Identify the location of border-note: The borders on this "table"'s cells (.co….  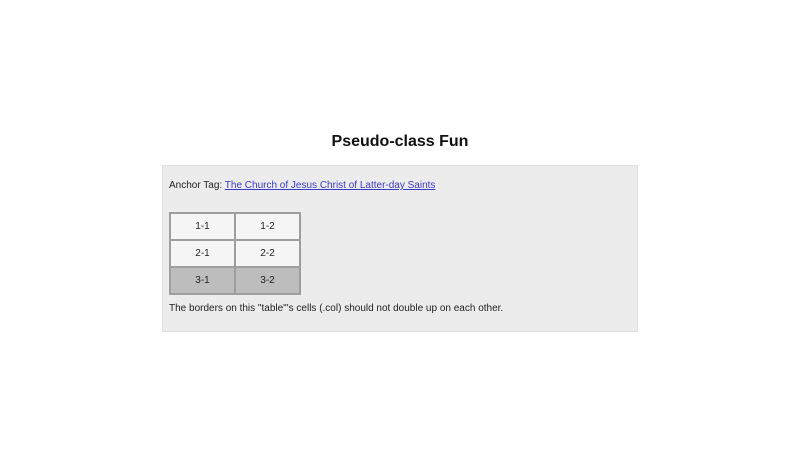
(336, 308).